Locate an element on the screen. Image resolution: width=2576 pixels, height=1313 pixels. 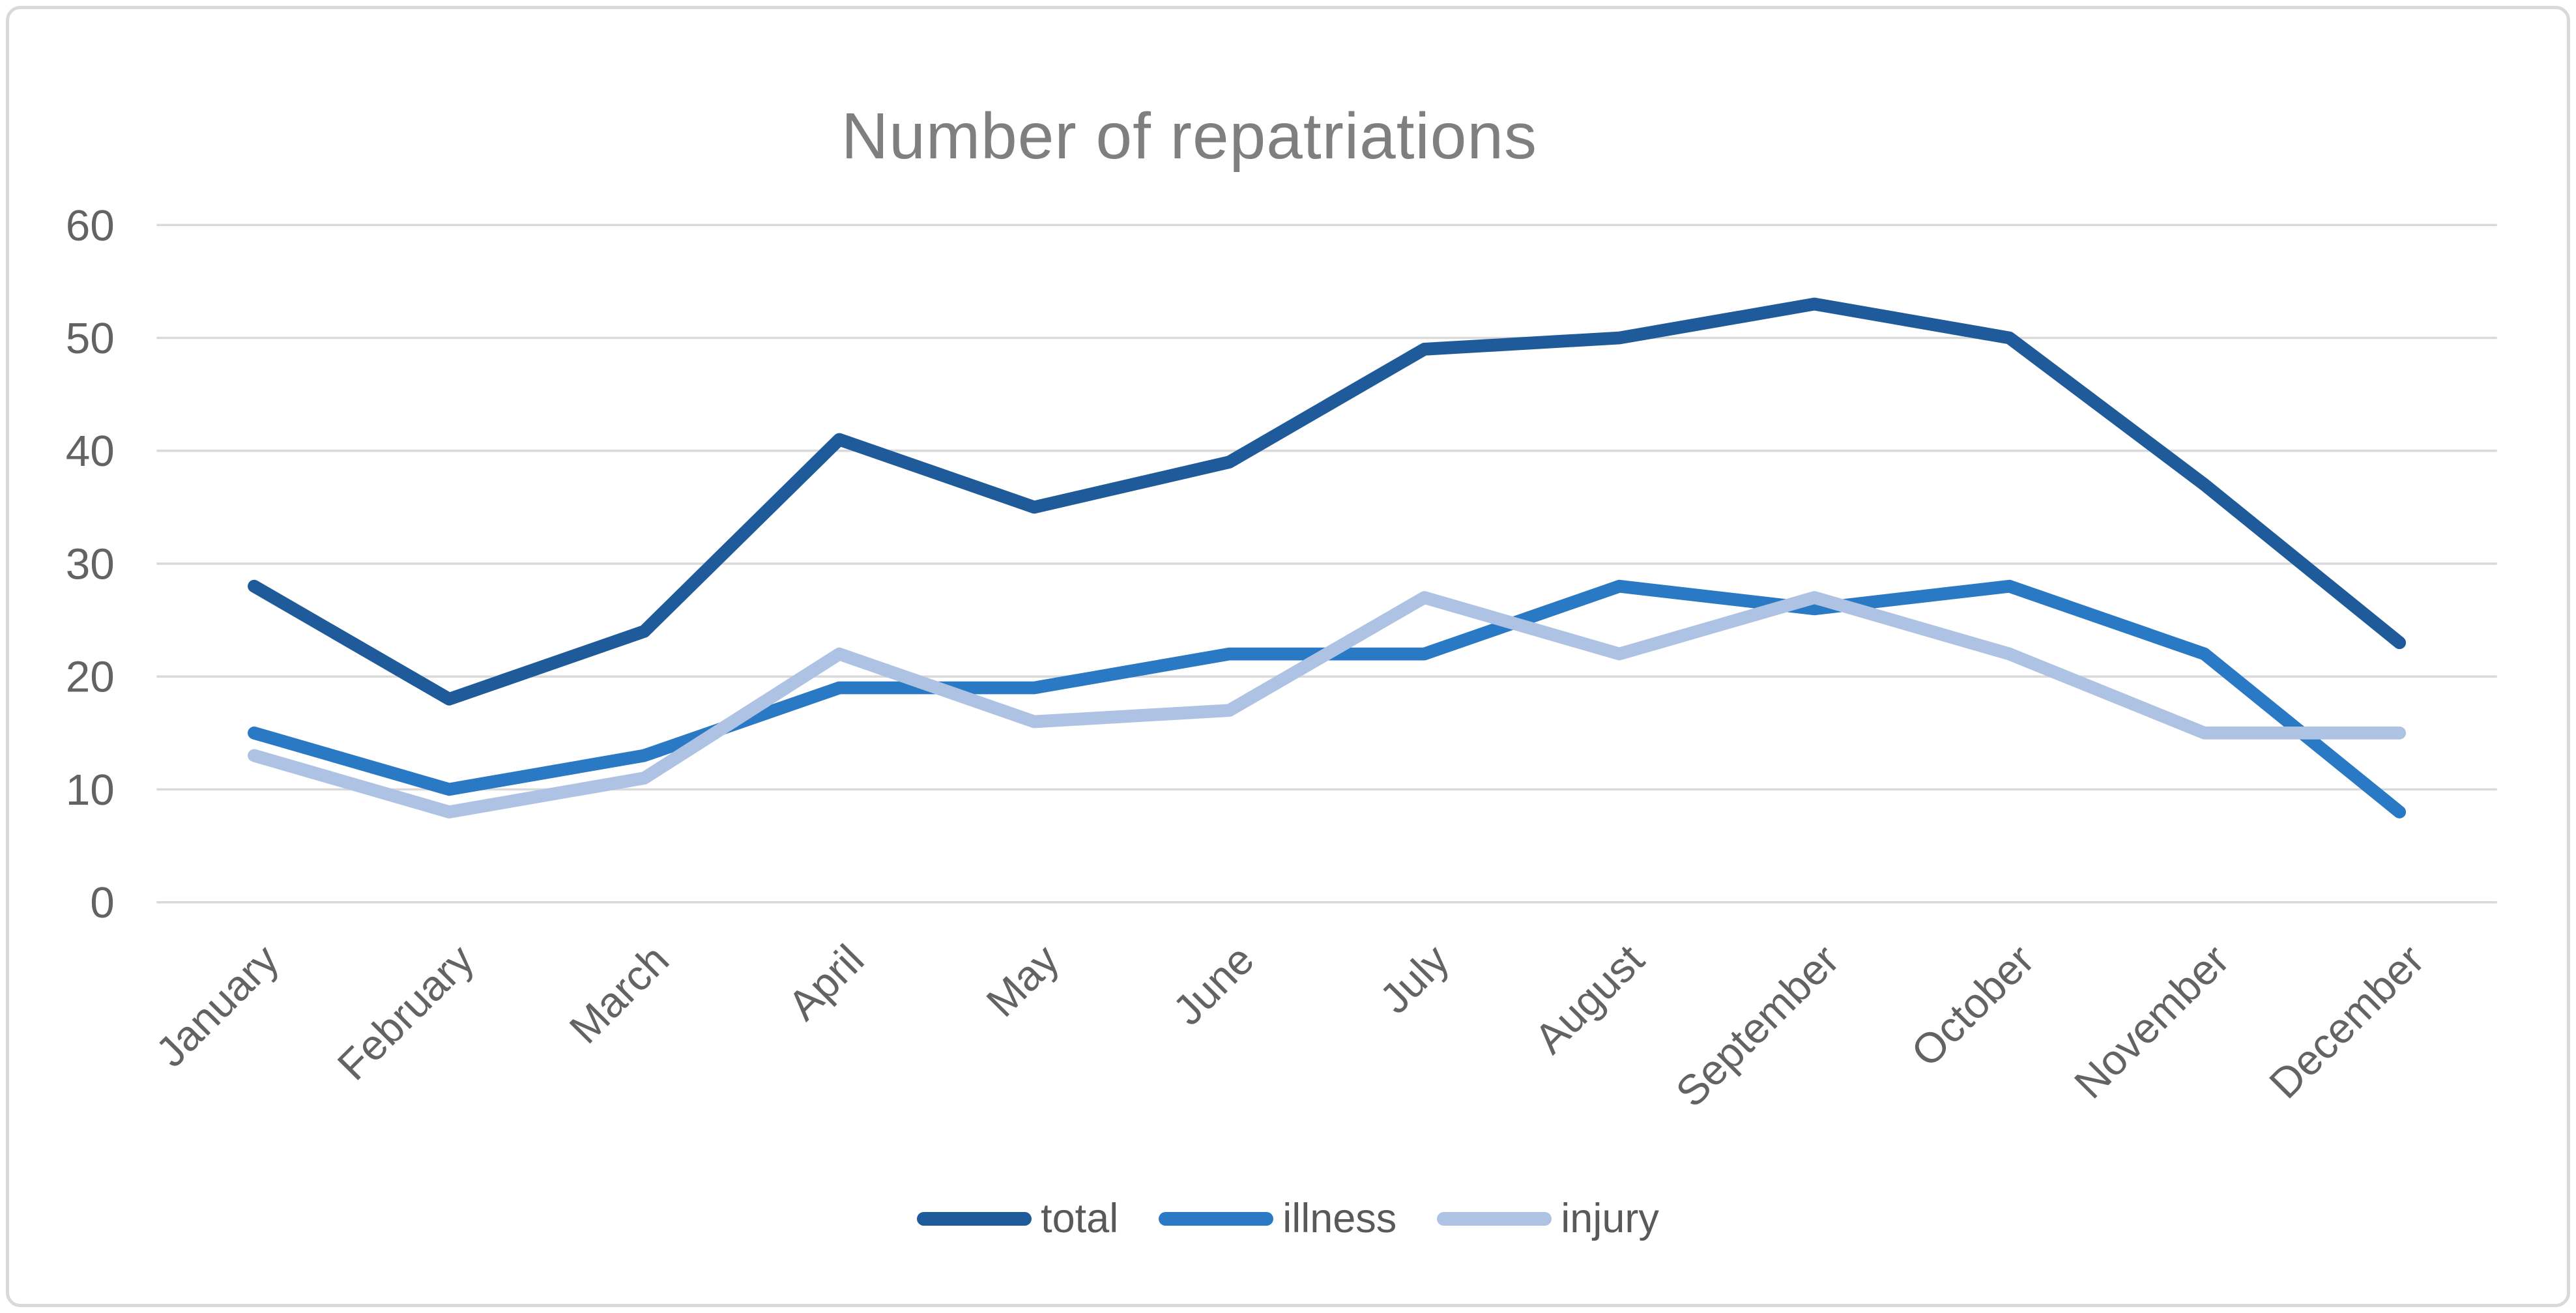
x-axis-label: March is located at coordinates (619, 994).